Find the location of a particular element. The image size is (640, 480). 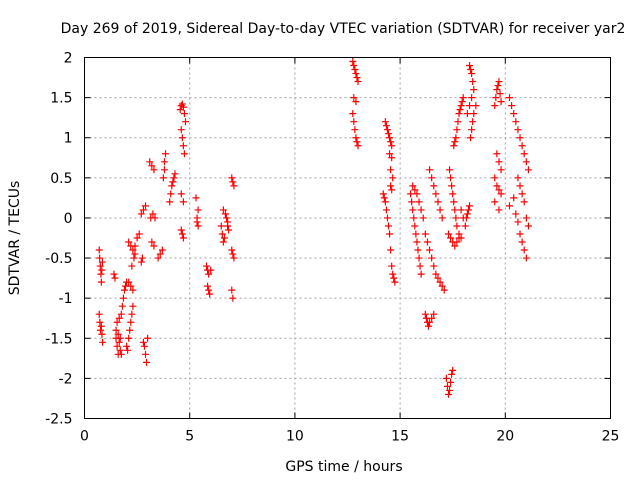

y-tick-label: 0.5 is located at coordinates (61, 179).